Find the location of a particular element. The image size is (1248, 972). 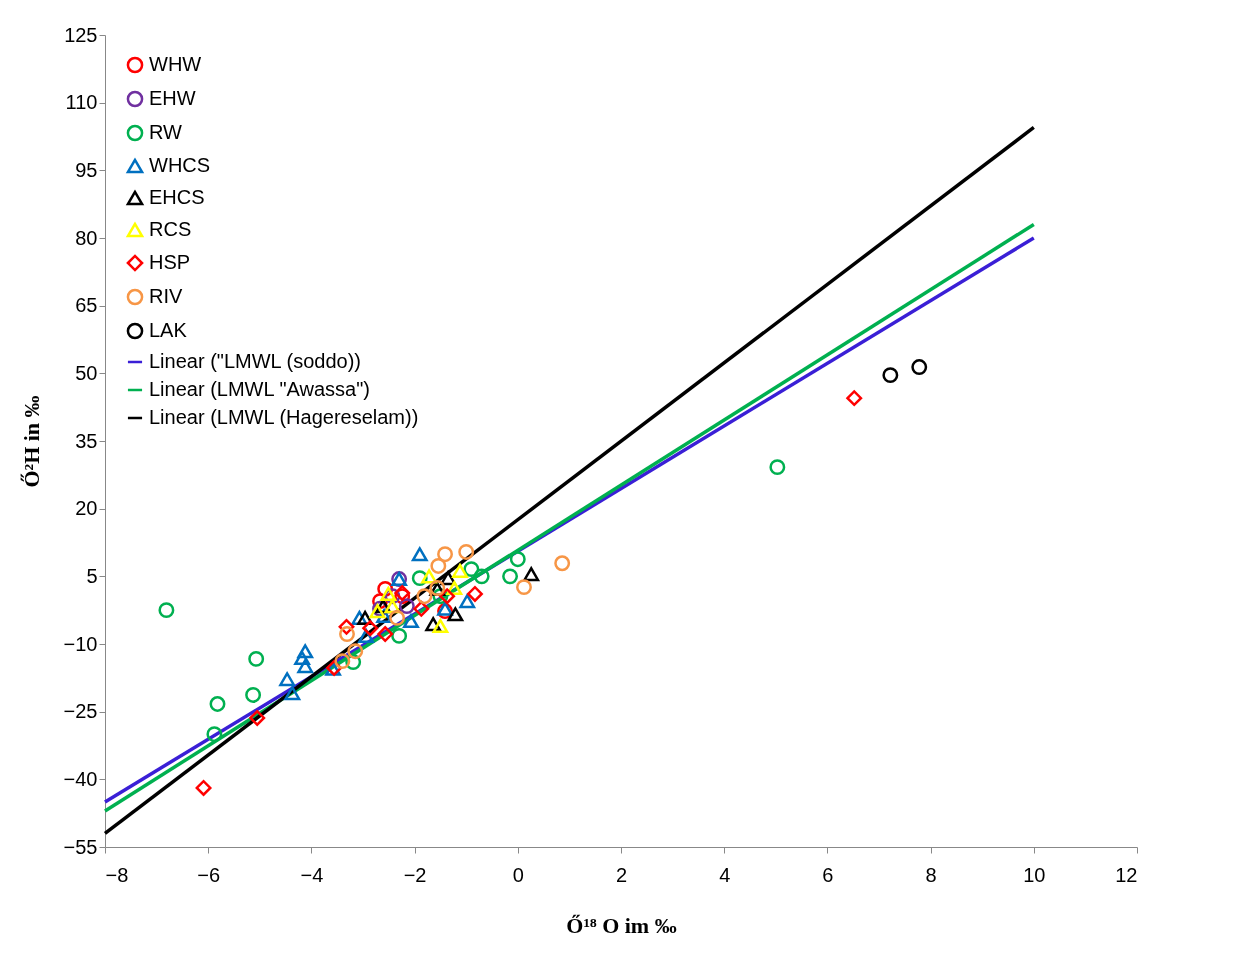

y-tick-label: 35 is located at coordinates (86, 440).